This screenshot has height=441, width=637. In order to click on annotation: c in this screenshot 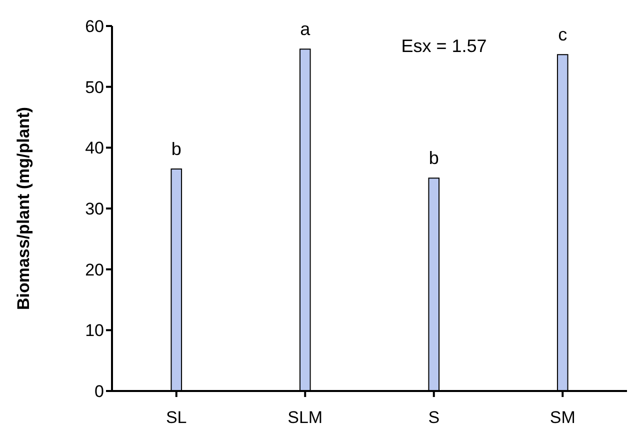, I will do `click(563, 34)`.